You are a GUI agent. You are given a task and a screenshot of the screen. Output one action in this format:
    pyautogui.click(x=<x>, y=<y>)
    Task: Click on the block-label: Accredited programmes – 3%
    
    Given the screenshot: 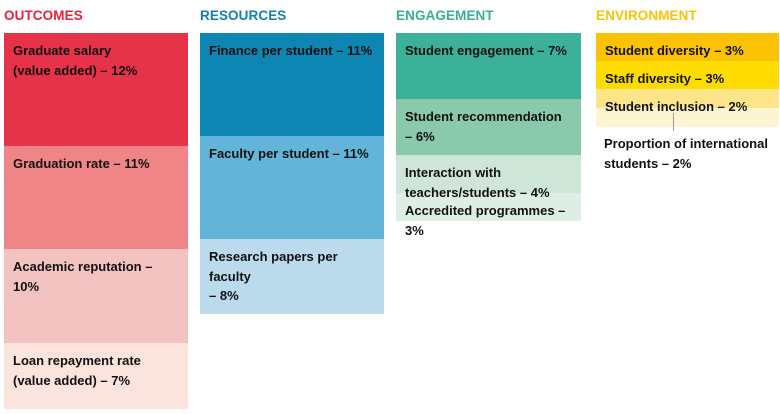 What is the action you would take?
    pyautogui.click(x=485, y=220)
    